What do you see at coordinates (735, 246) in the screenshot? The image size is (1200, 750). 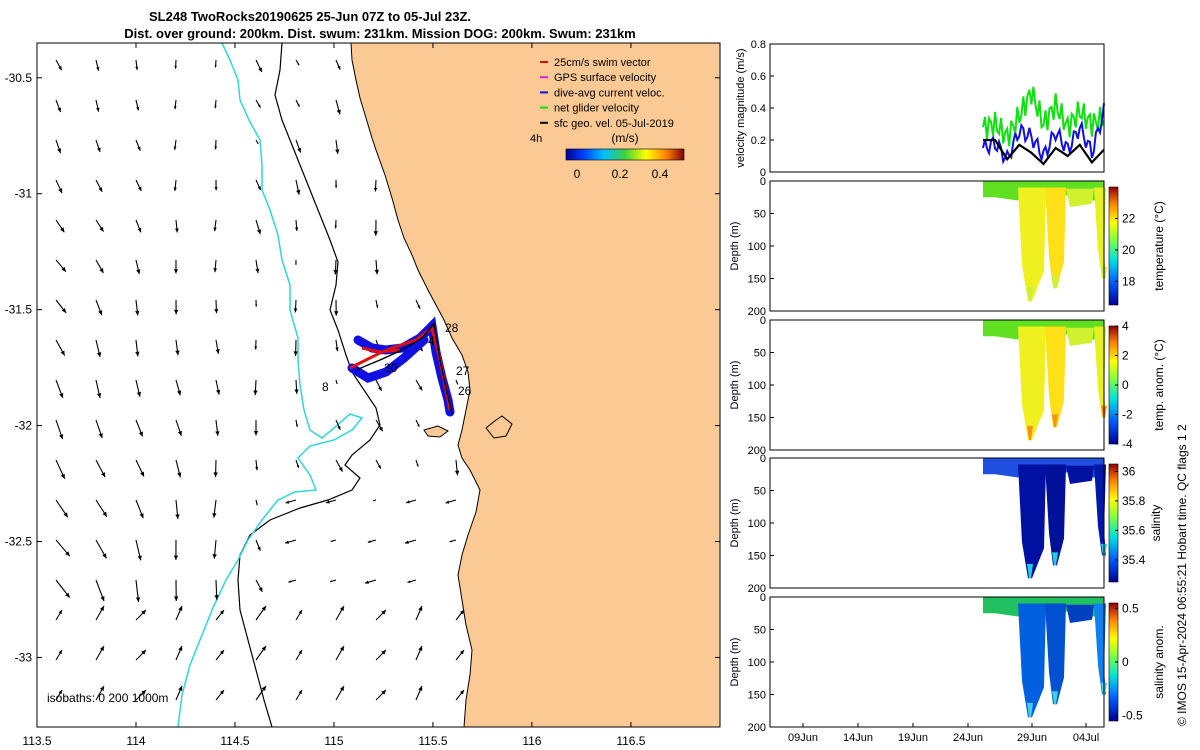 I see `panel-ylabel: Depth (m)` at bounding box center [735, 246].